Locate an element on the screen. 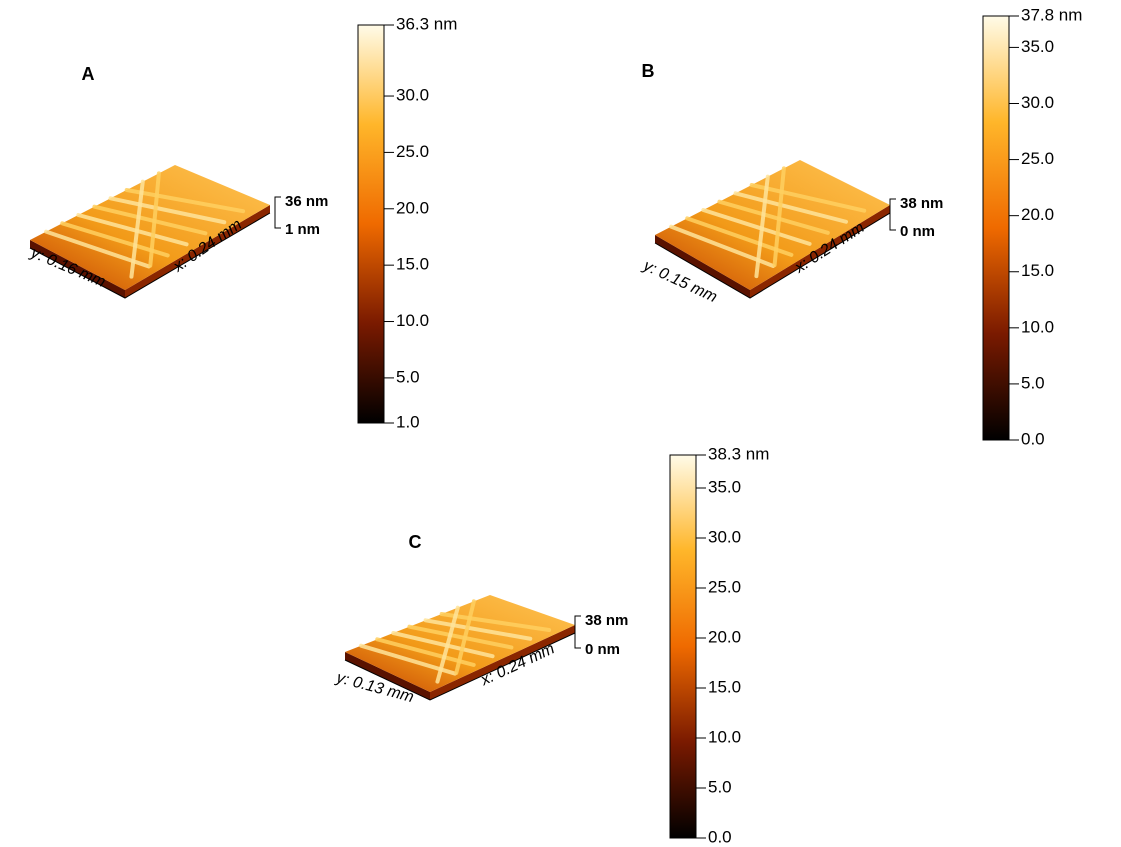 The height and width of the screenshot is (847, 1121). z-top-label: 36 nm is located at coordinates (306, 201).